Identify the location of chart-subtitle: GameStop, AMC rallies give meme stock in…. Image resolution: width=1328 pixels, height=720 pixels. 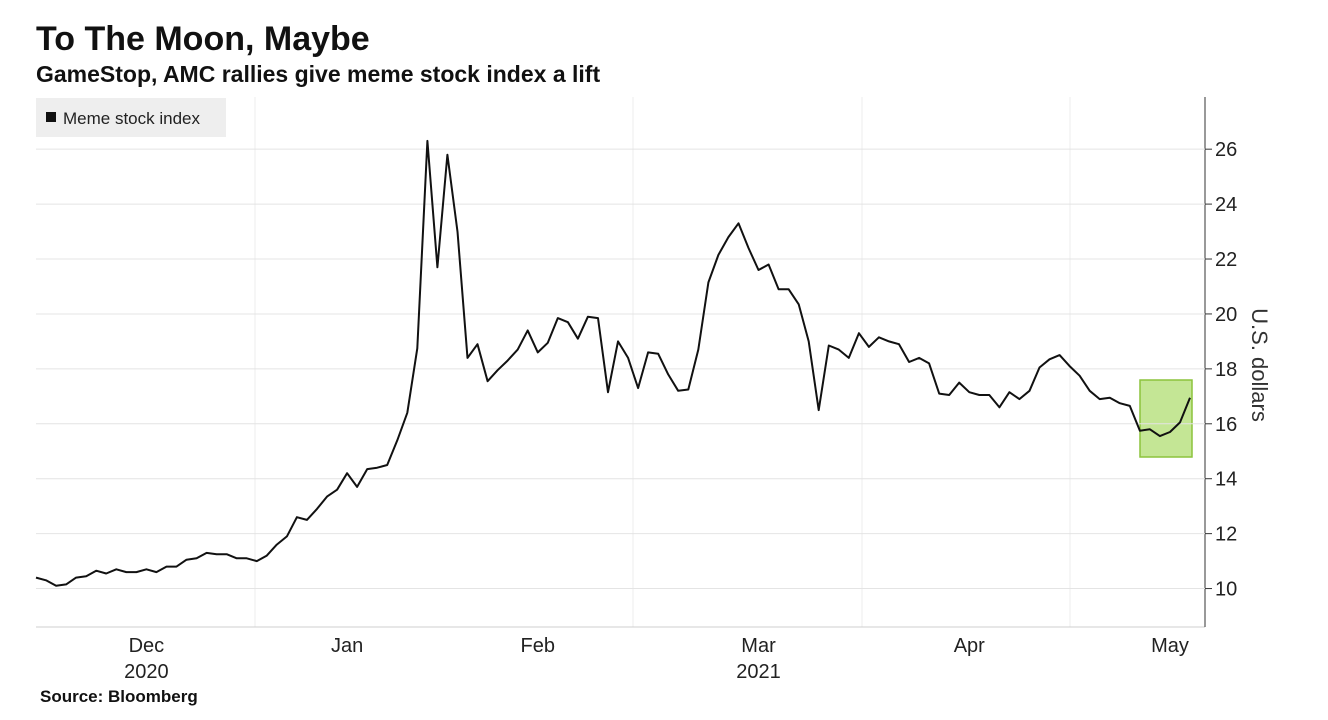
(318, 74).